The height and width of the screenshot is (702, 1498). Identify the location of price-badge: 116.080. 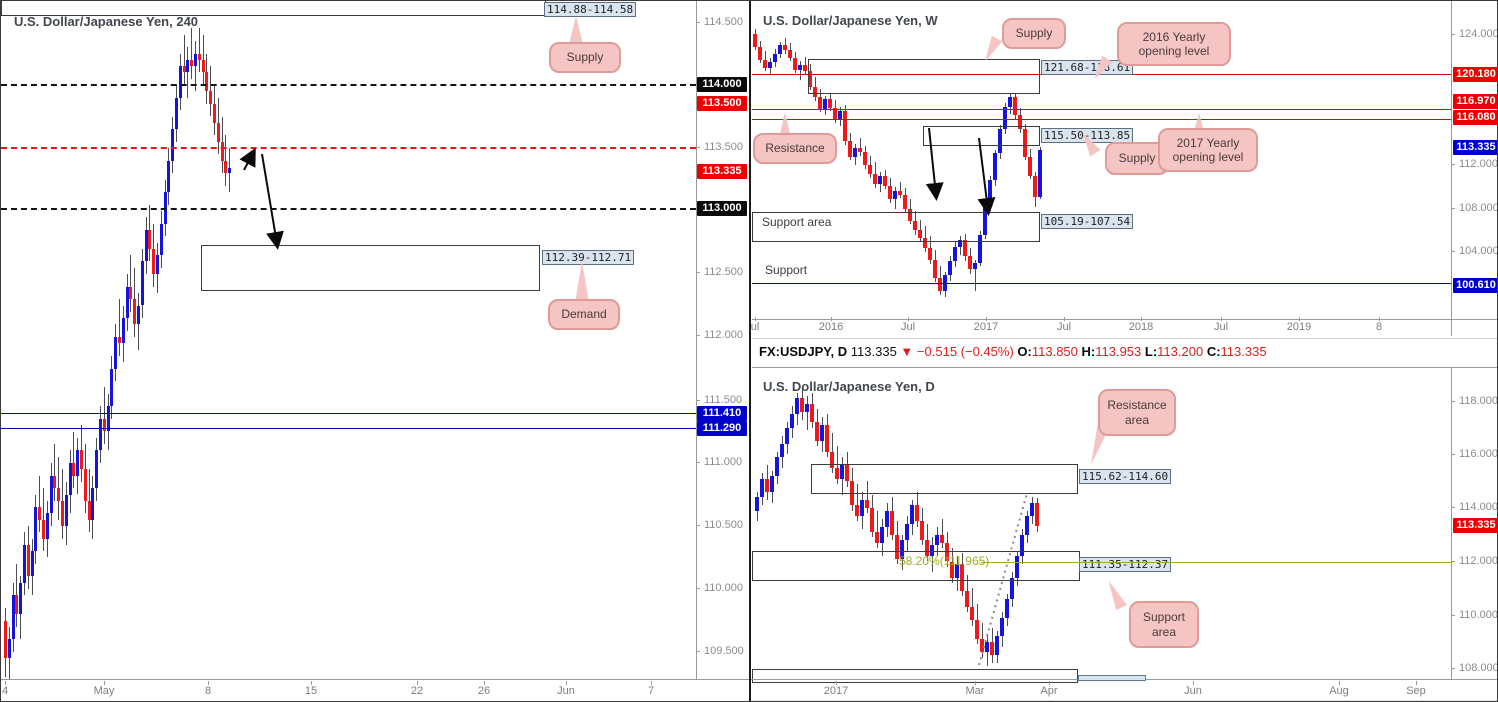
(1475, 117).